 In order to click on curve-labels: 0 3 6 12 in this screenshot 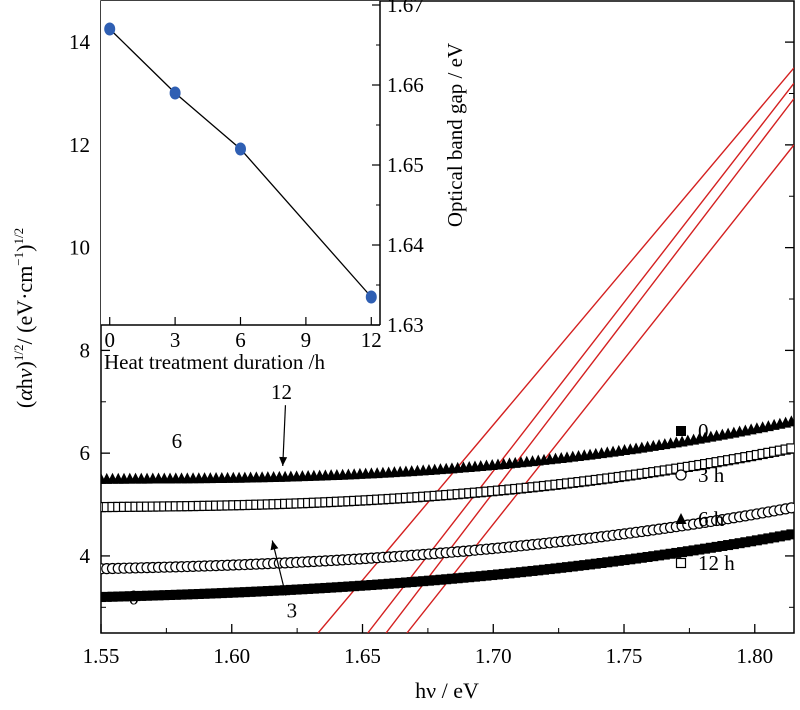, I will do `click(212, 501)`.